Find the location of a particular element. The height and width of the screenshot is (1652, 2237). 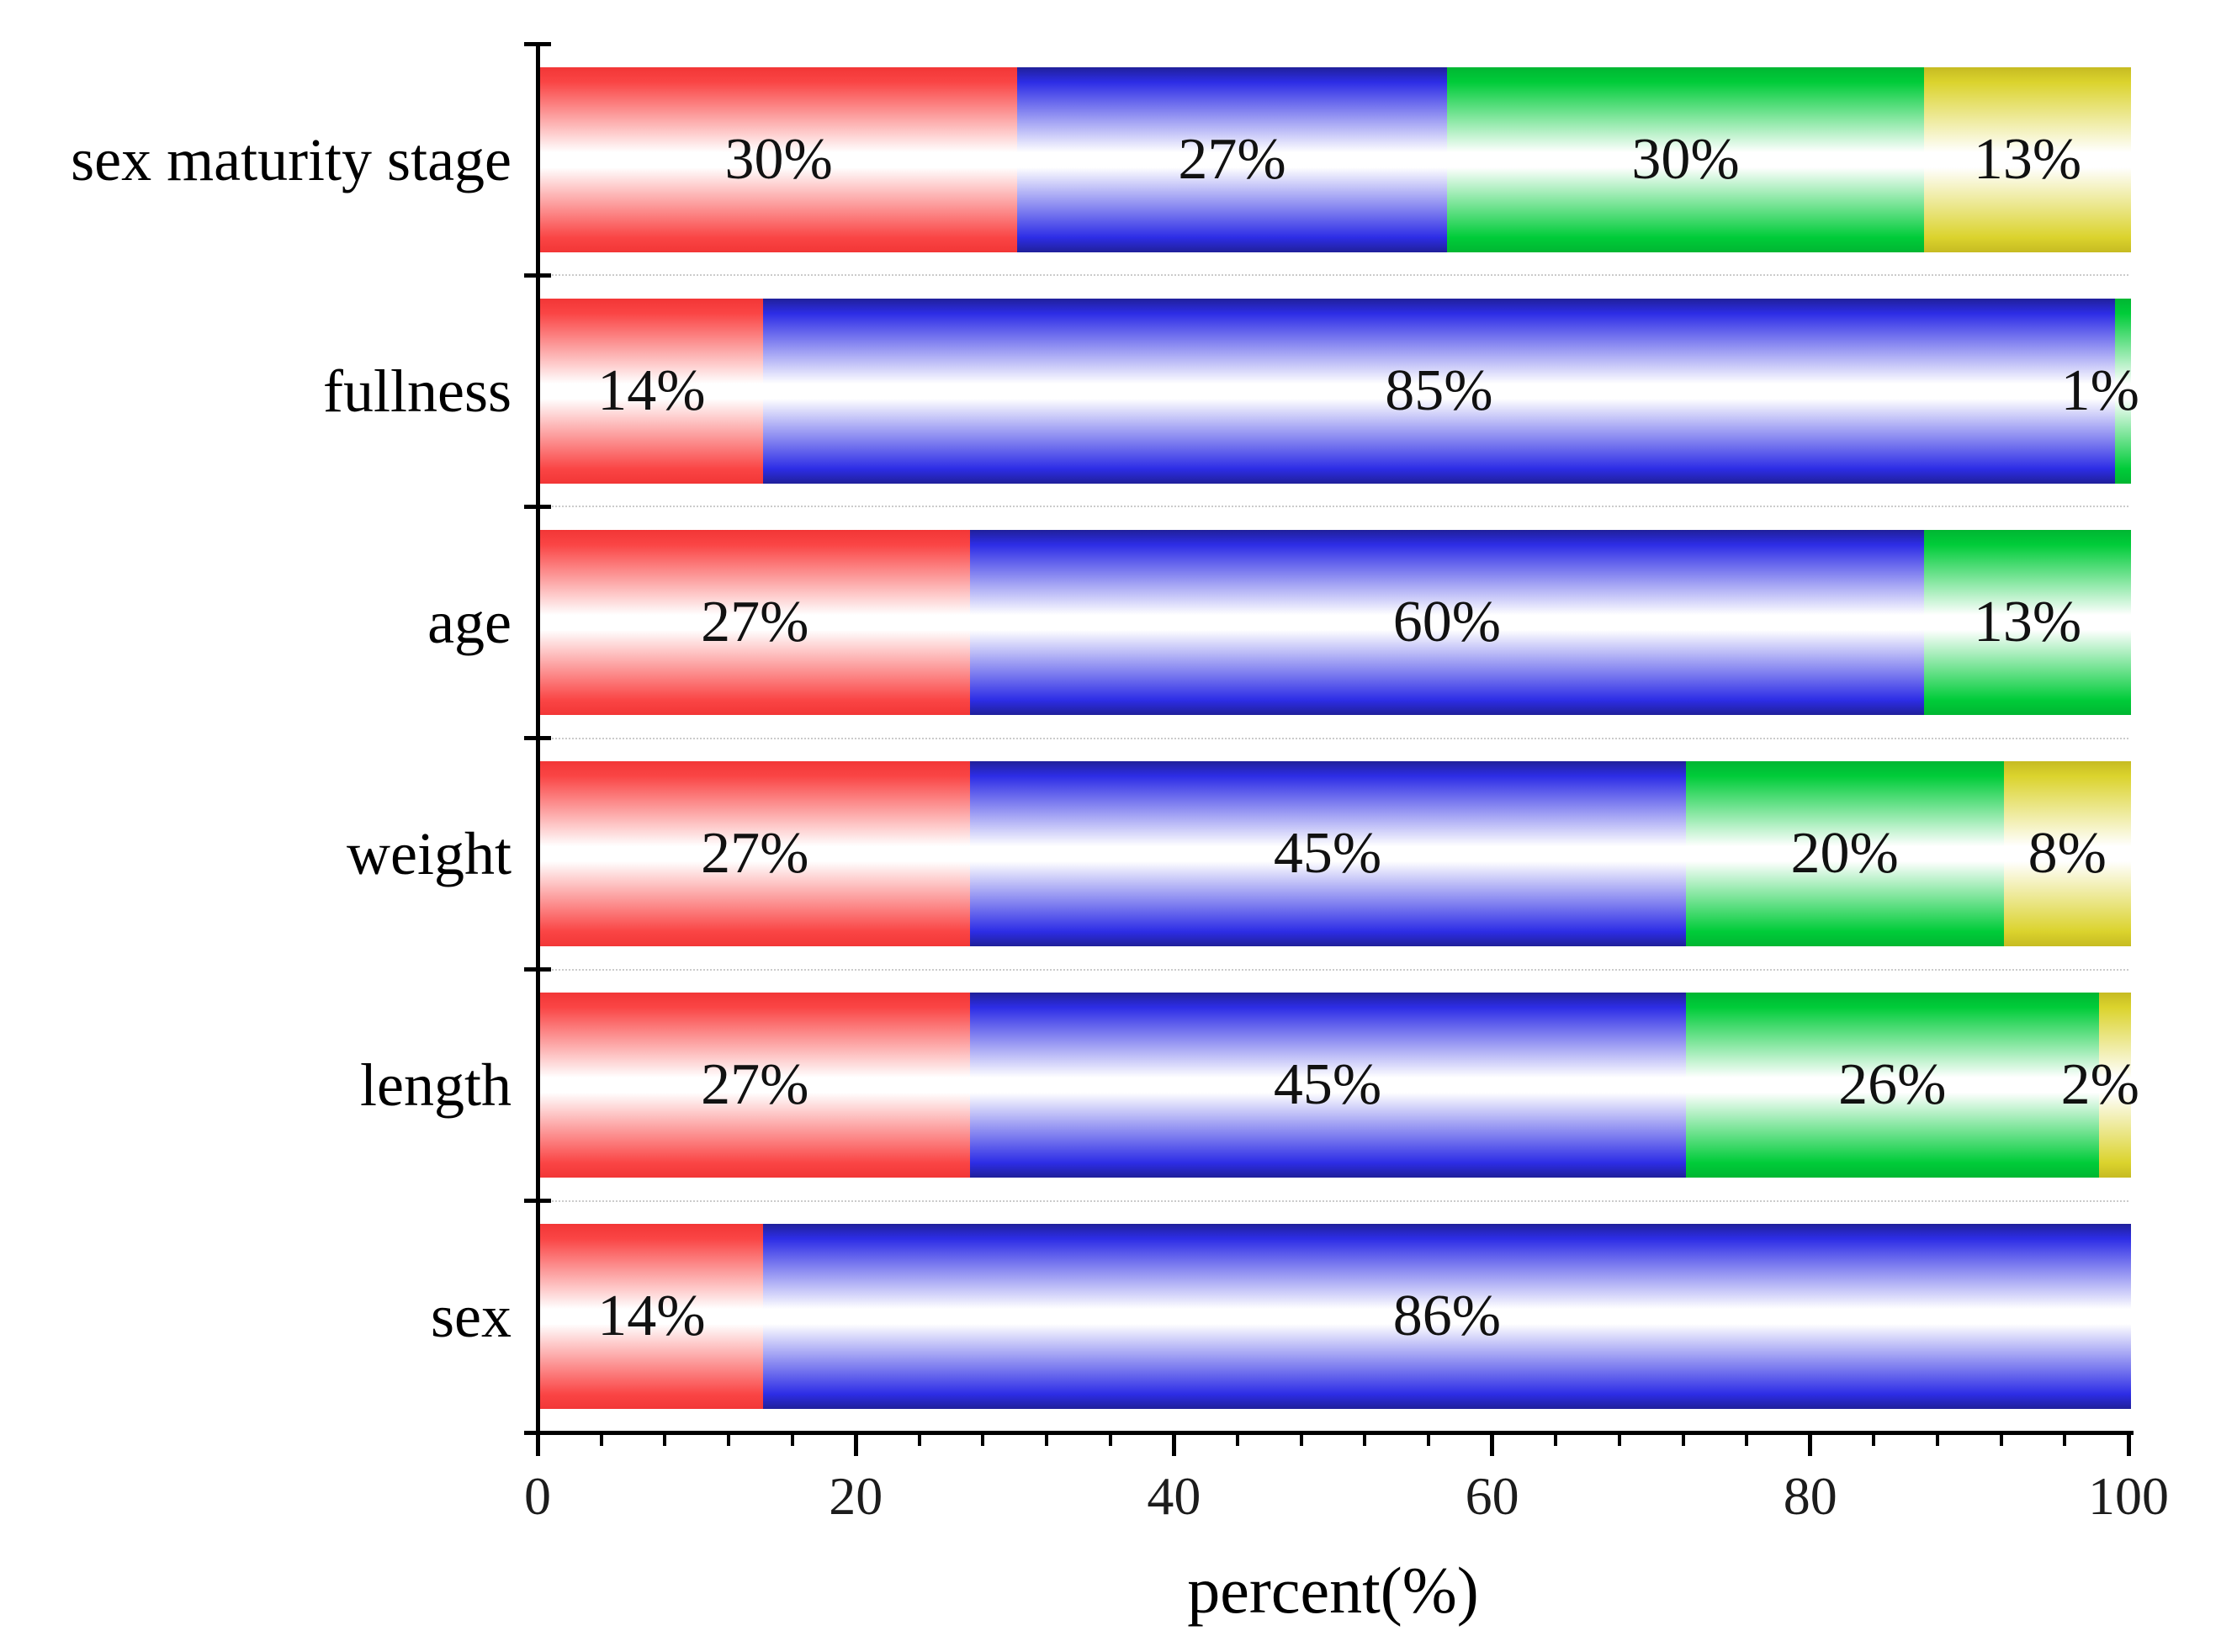

bar-segment-red: 30% is located at coordinates (779, 159).